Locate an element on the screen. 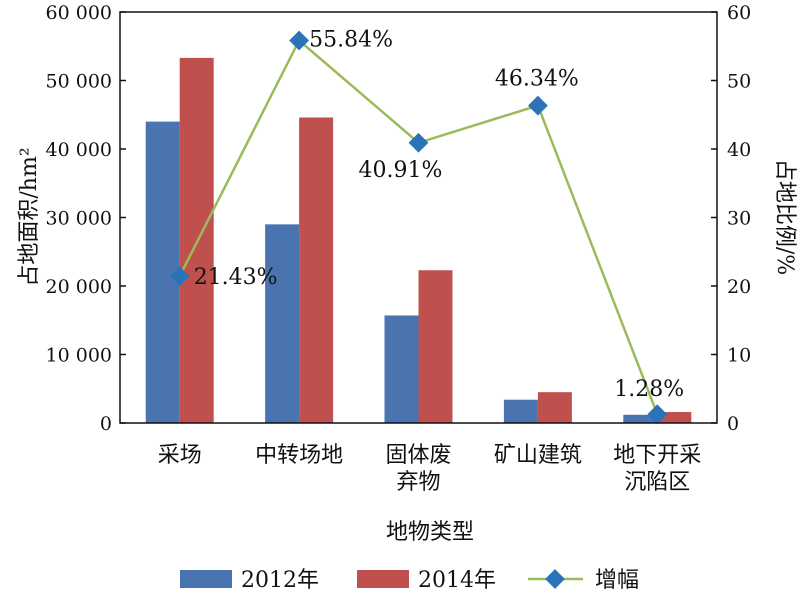 The width and height of the screenshot is (800, 603). left-tick-label: 30 000 is located at coordinates (79, 219).